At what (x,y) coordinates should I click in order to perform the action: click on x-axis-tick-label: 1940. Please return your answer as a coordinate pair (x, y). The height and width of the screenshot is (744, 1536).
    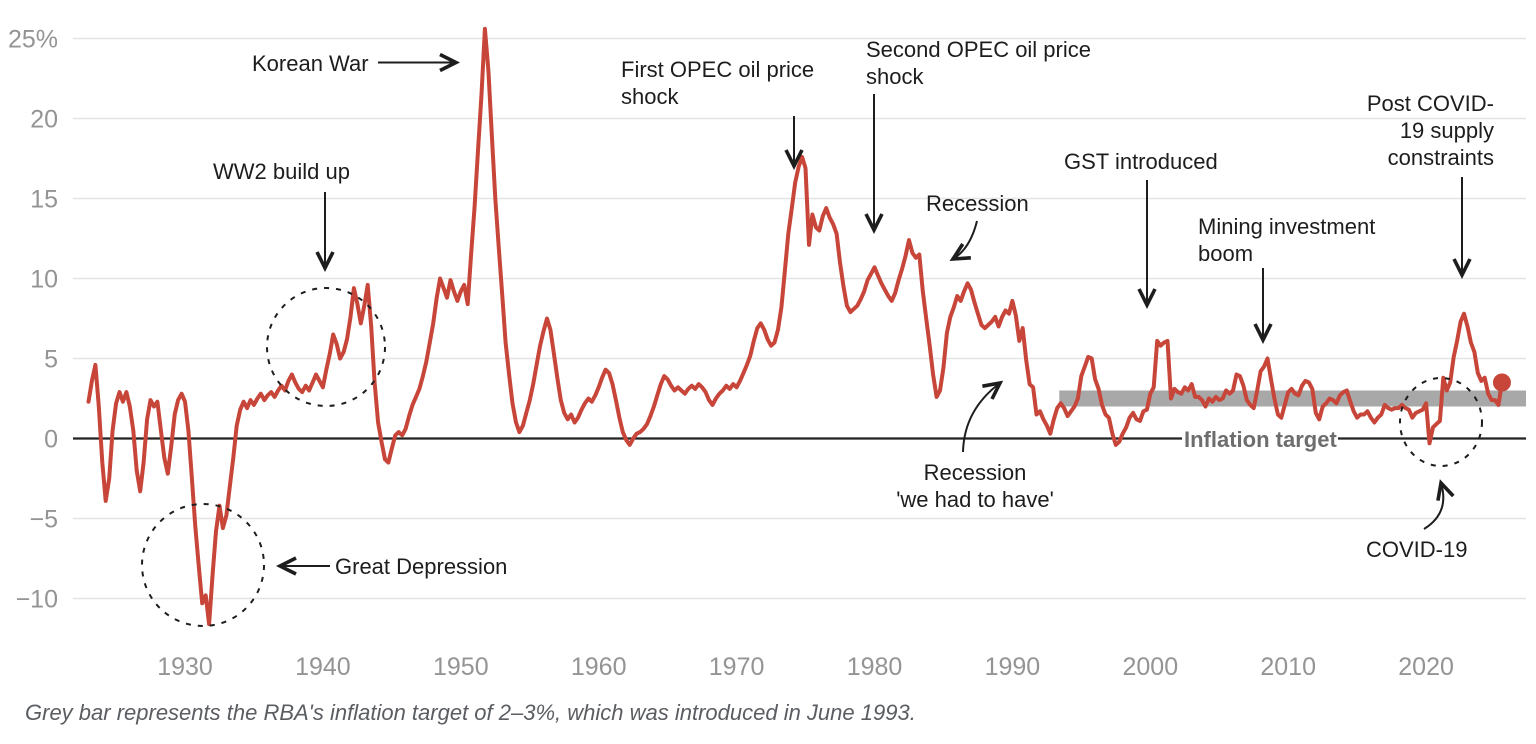
    Looking at the image, I should click on (323, 667).